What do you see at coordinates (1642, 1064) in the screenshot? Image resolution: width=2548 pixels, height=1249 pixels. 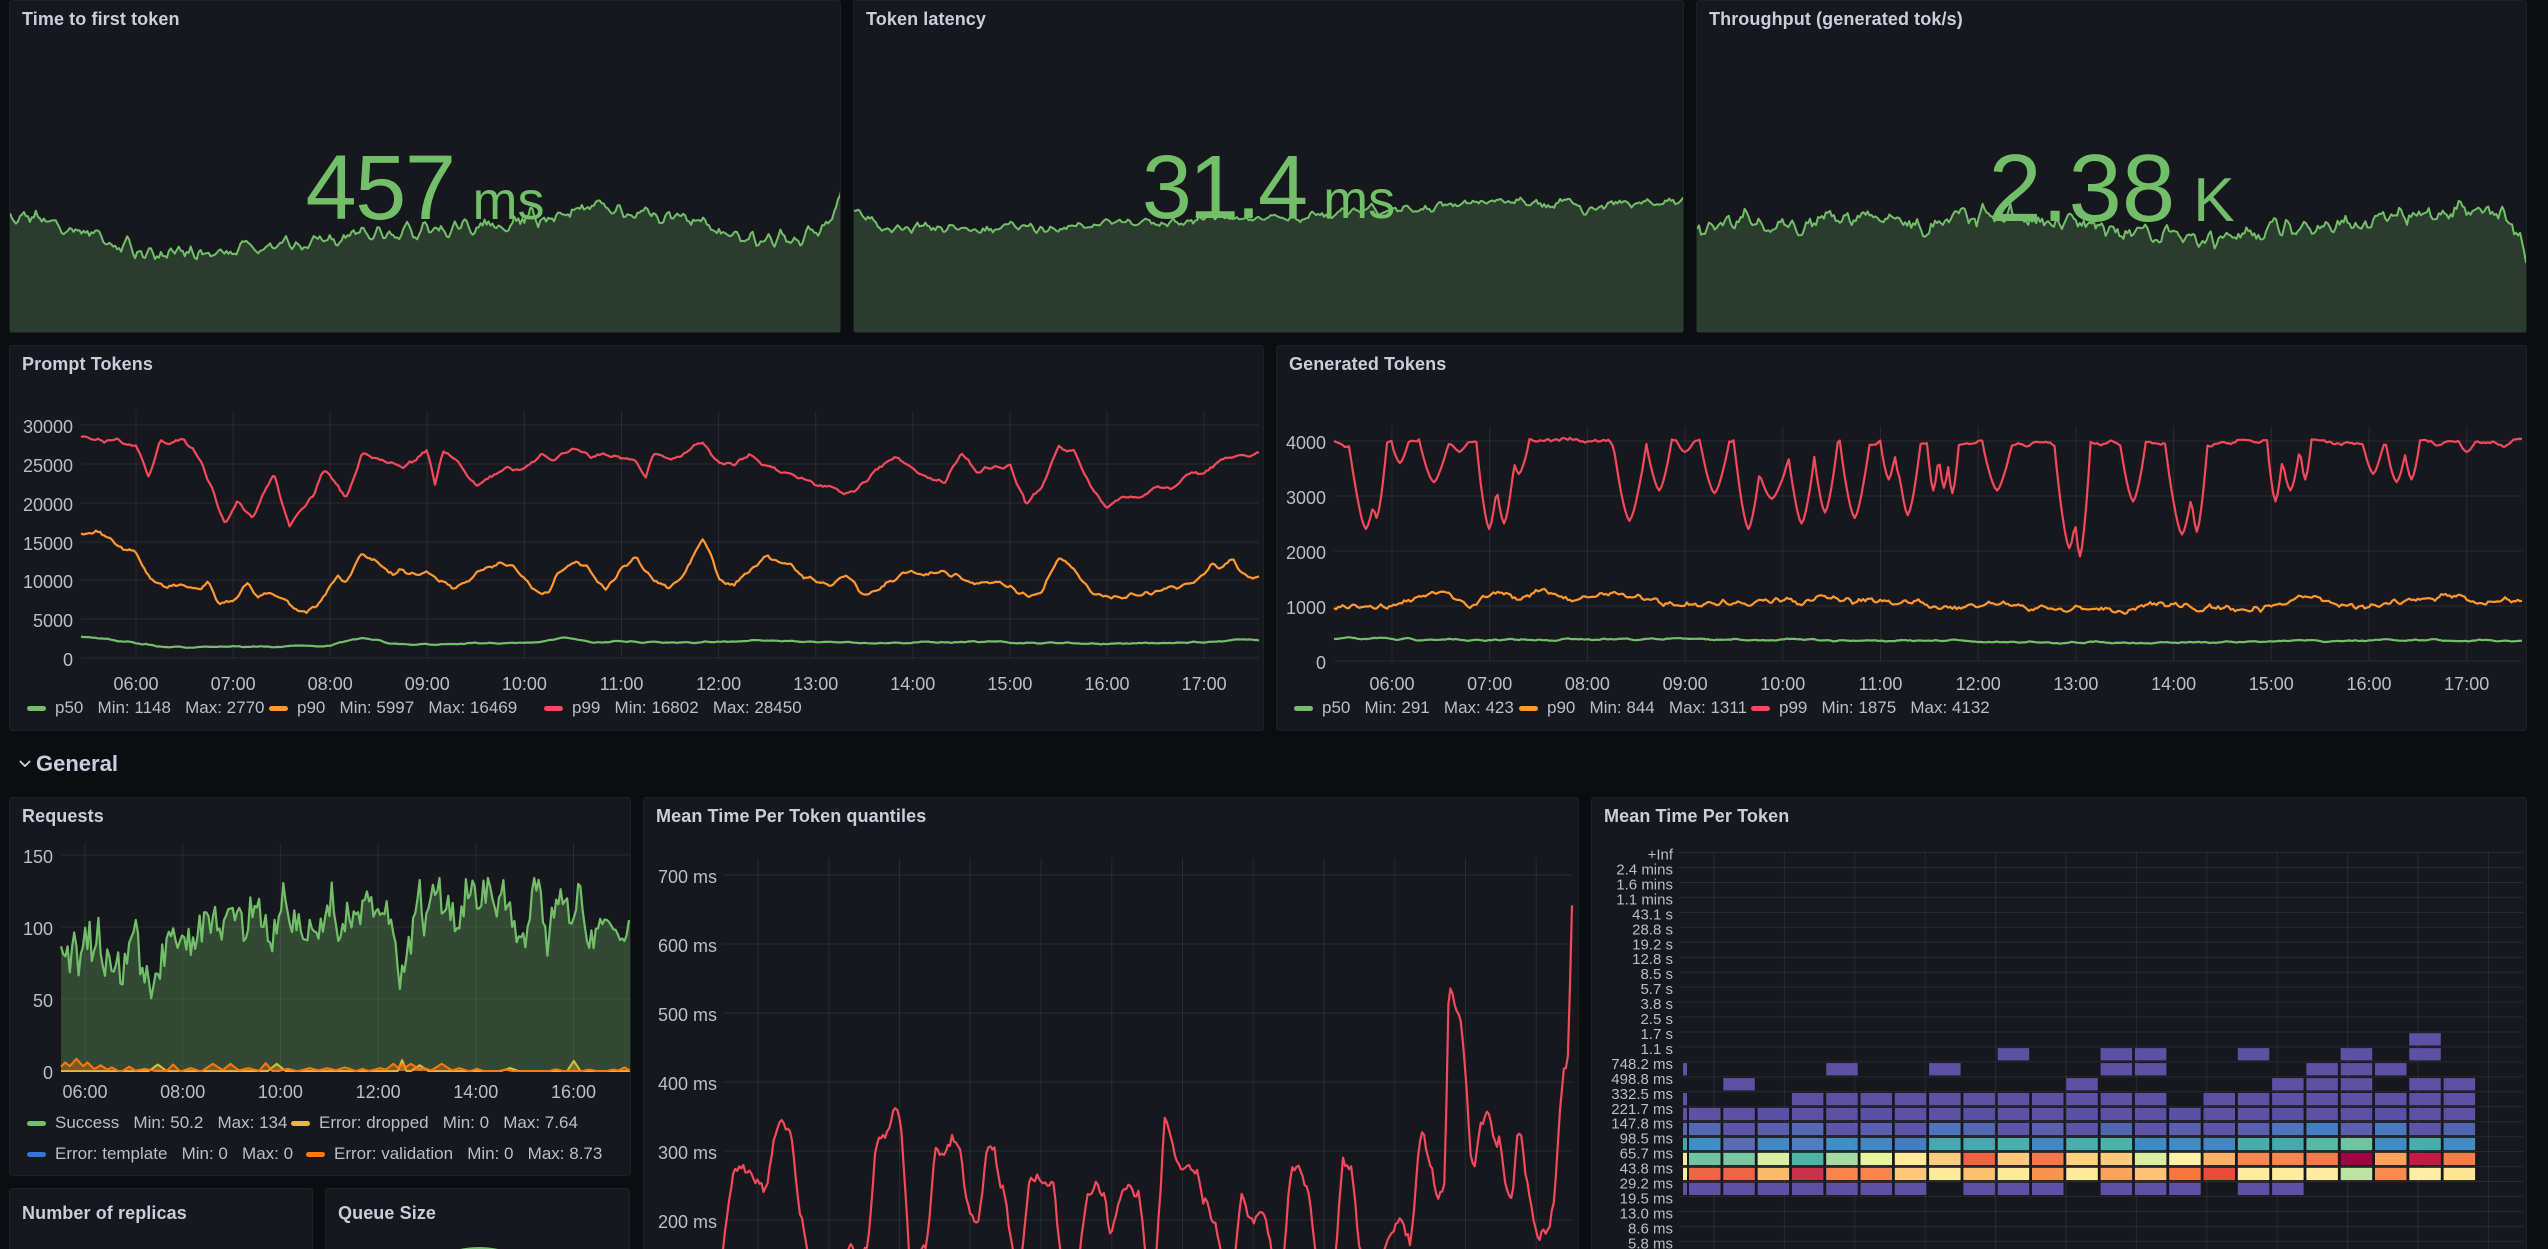 I see `svg-text: 748.2 ms` at bounding box center [1642, 1064].